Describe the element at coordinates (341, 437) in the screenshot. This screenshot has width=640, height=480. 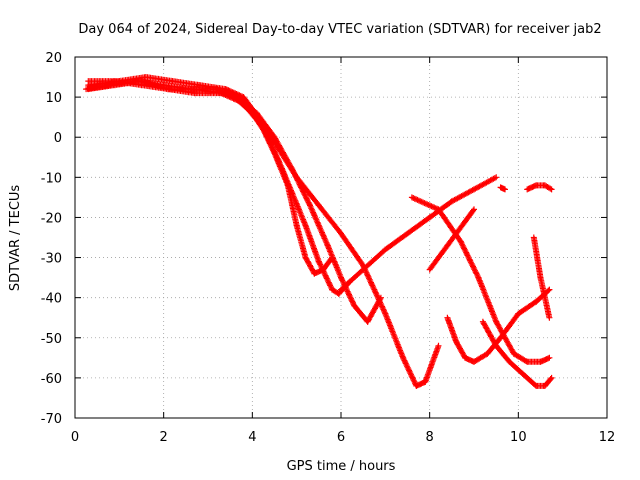
I see `x-tick-label: 6` at that location.